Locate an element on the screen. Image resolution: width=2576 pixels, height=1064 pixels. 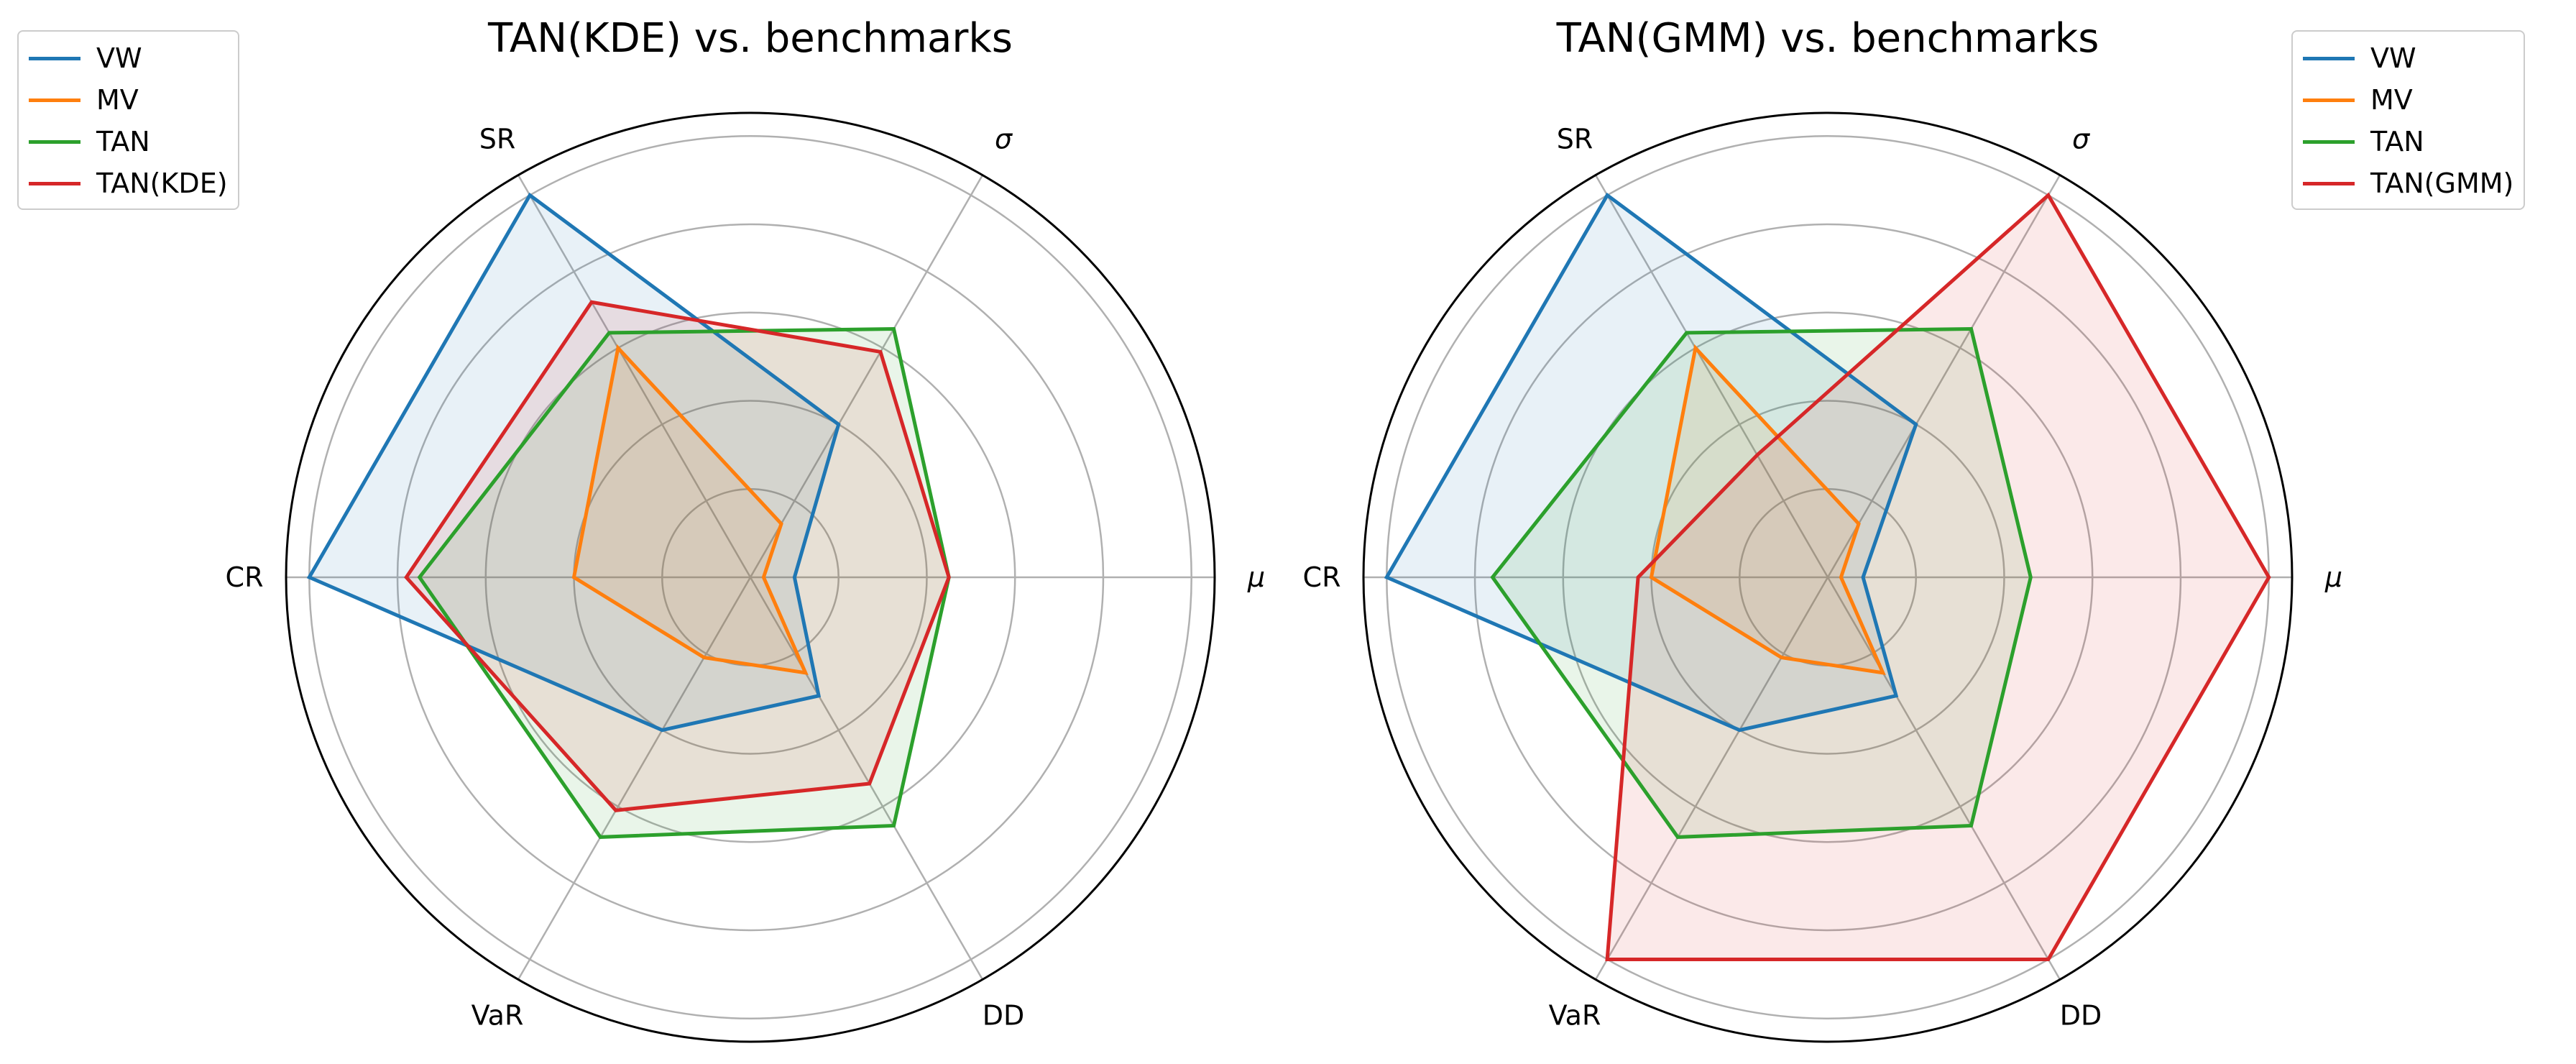
chart-title: TAN(KDE) vs. benchmarks is located at coordinates (750, 38).